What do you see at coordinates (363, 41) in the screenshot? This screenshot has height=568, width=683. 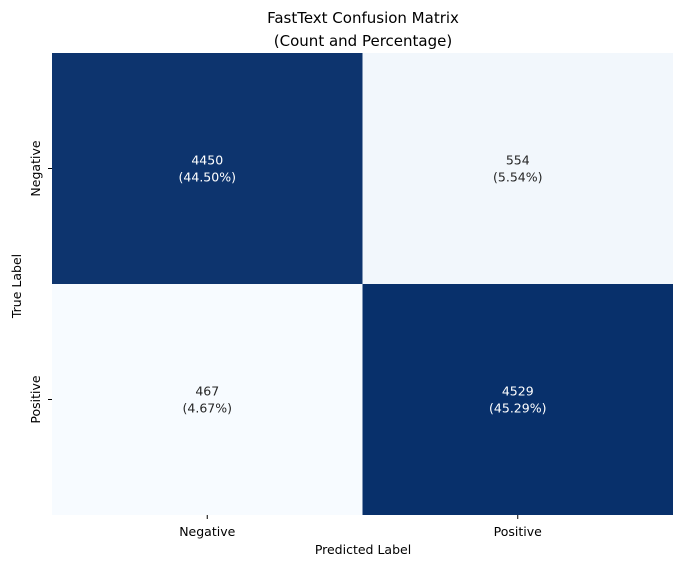 I see `chart-subtitle: (Count and Percentage)` at bounding box center [363, 41].